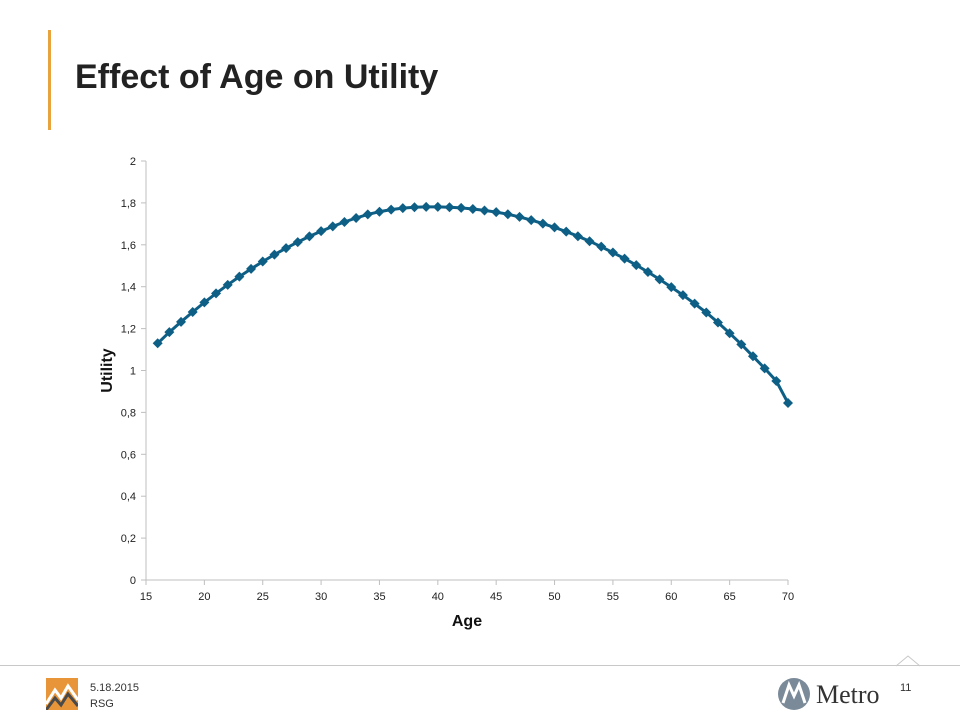  What do you see at coordinates (128, 246) in the screenshot?
I see `y-tick-label: 1,6` at bounding box center [128, 246].